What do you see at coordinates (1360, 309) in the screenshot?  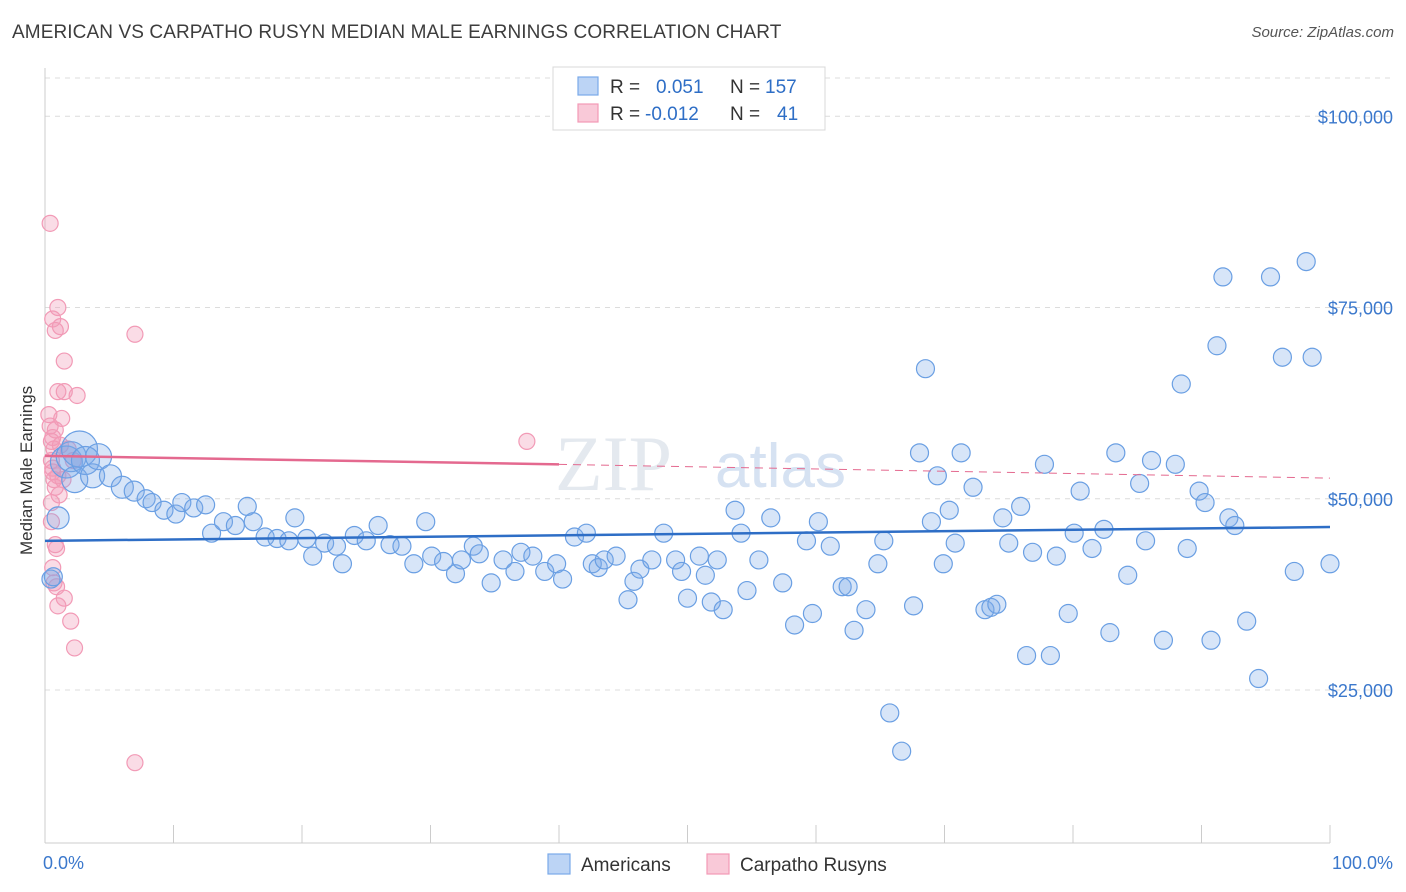 I see `y-tick-label: $75,000` at bounding box center [1360, 309].